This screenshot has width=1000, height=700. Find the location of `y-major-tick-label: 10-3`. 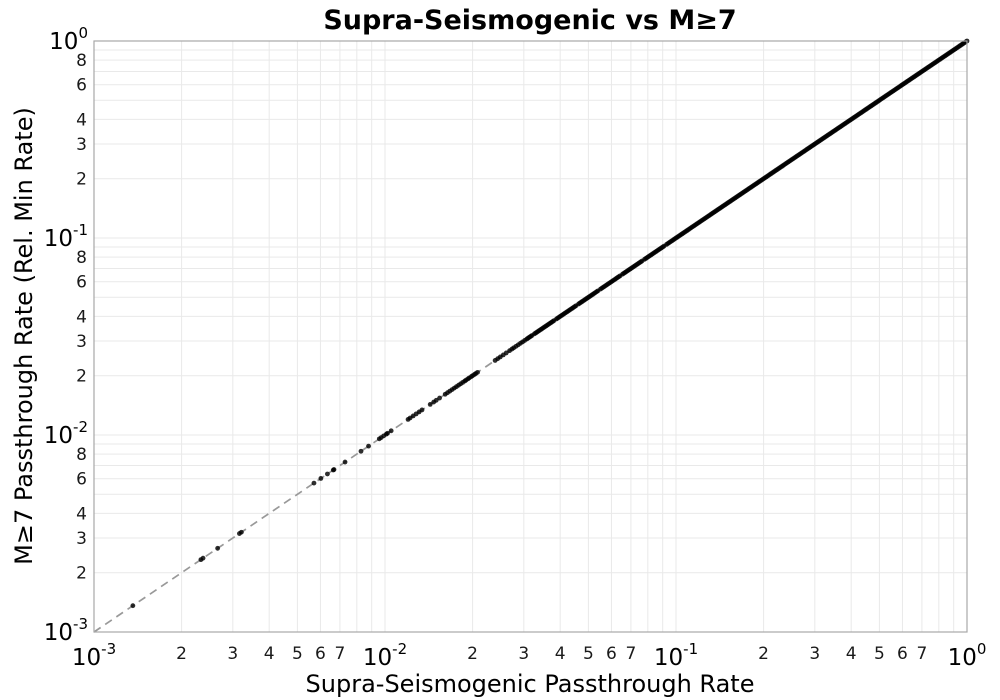

y-major-tick-label: 10-3 is located at coordinates (66, 630).